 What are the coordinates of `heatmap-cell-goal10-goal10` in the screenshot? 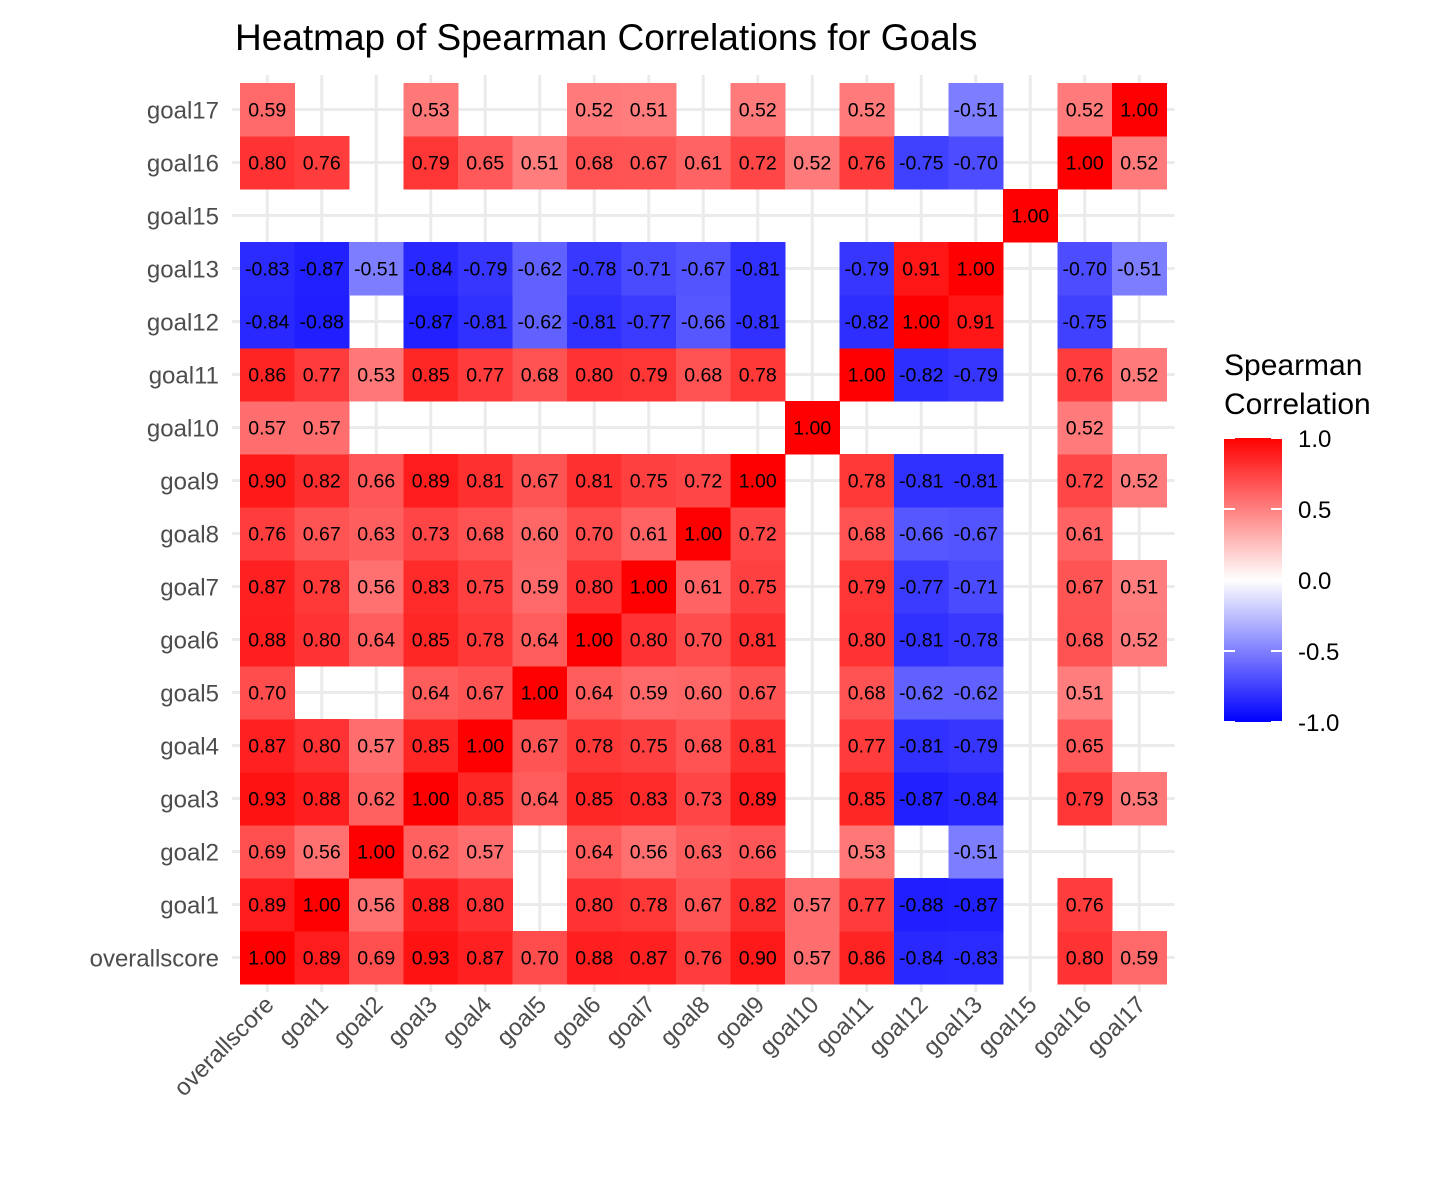 It's located at (812, 428).